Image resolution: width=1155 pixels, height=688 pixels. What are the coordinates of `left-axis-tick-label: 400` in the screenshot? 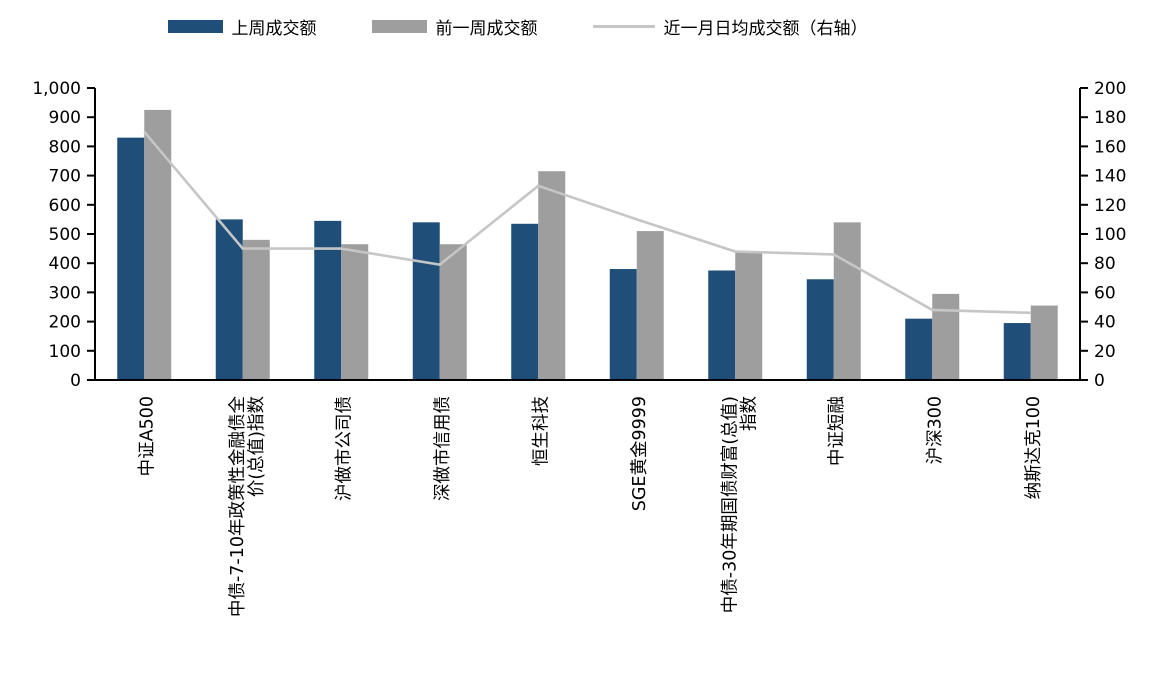 It's located at (65, 264).